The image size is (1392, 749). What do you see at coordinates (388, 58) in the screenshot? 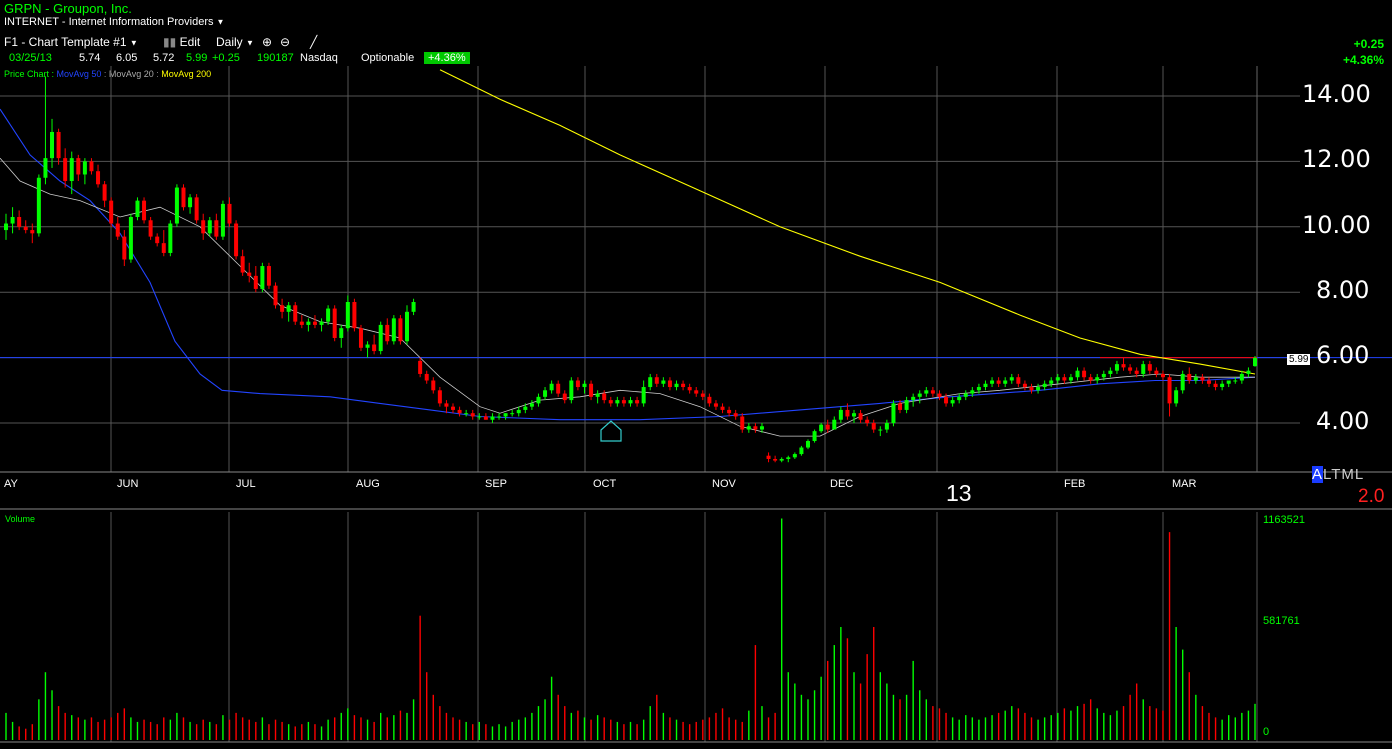
I see `optionable-label: Optionable` at bounding box center [388, 58].